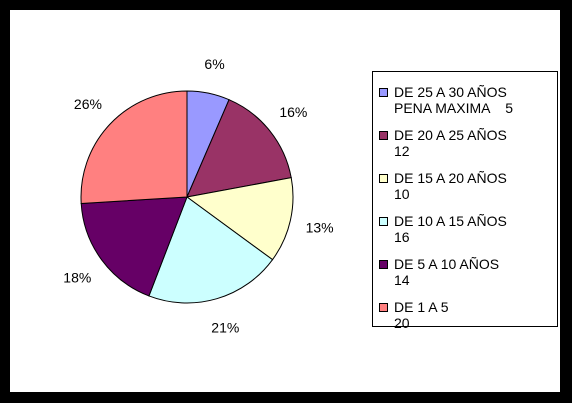 The width and height of the screenshot is (572, 403). What do you see at coordinates (454, 100) in the screenshot?
I see `legend-label: DE 25 A 30 AÑOS PENA MAXIMA 5` at bounding box center [454, 100].